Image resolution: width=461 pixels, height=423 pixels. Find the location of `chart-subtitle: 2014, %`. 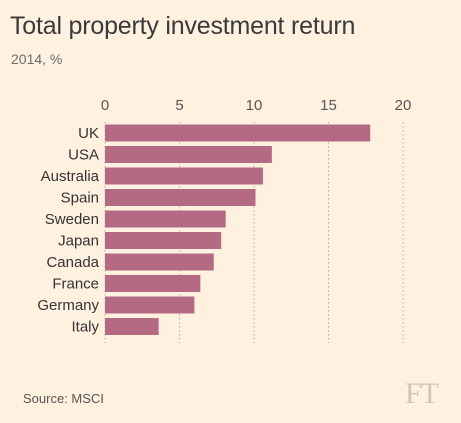

chart-subtitle: 2014, % is located at coordinates (37, 59).